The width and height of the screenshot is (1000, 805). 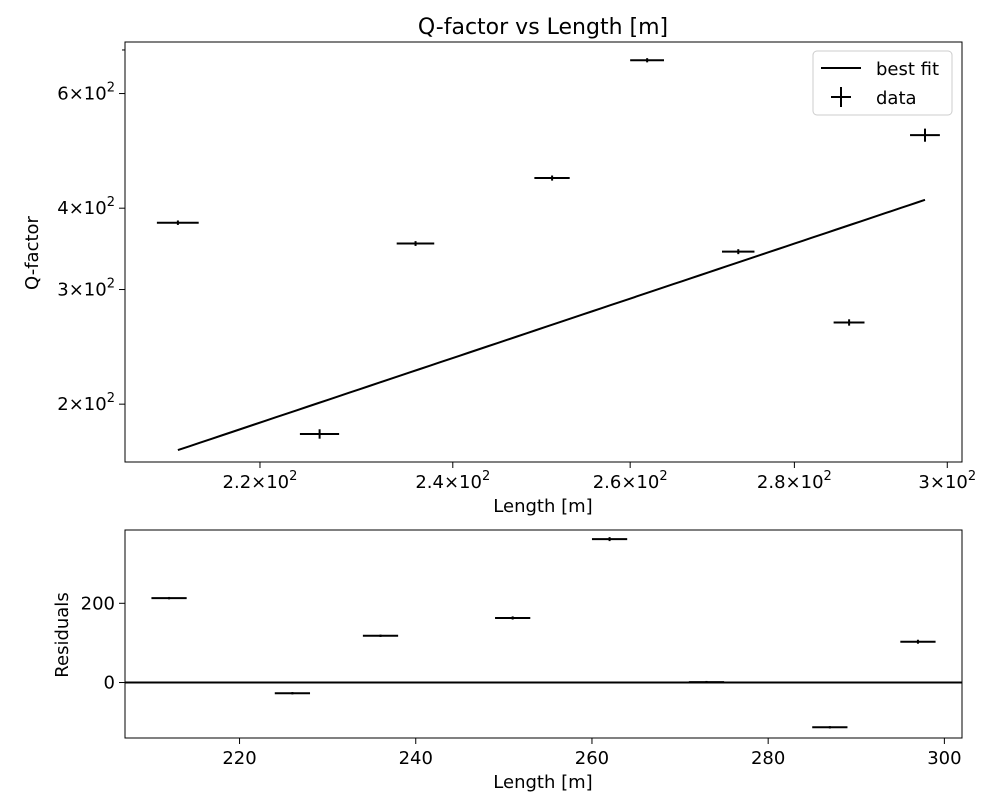 What do you see at coordinates (542, 506) in the screenshot?
I see `main-x-axis-label: Length [m]` at bounding box center [542, 506].